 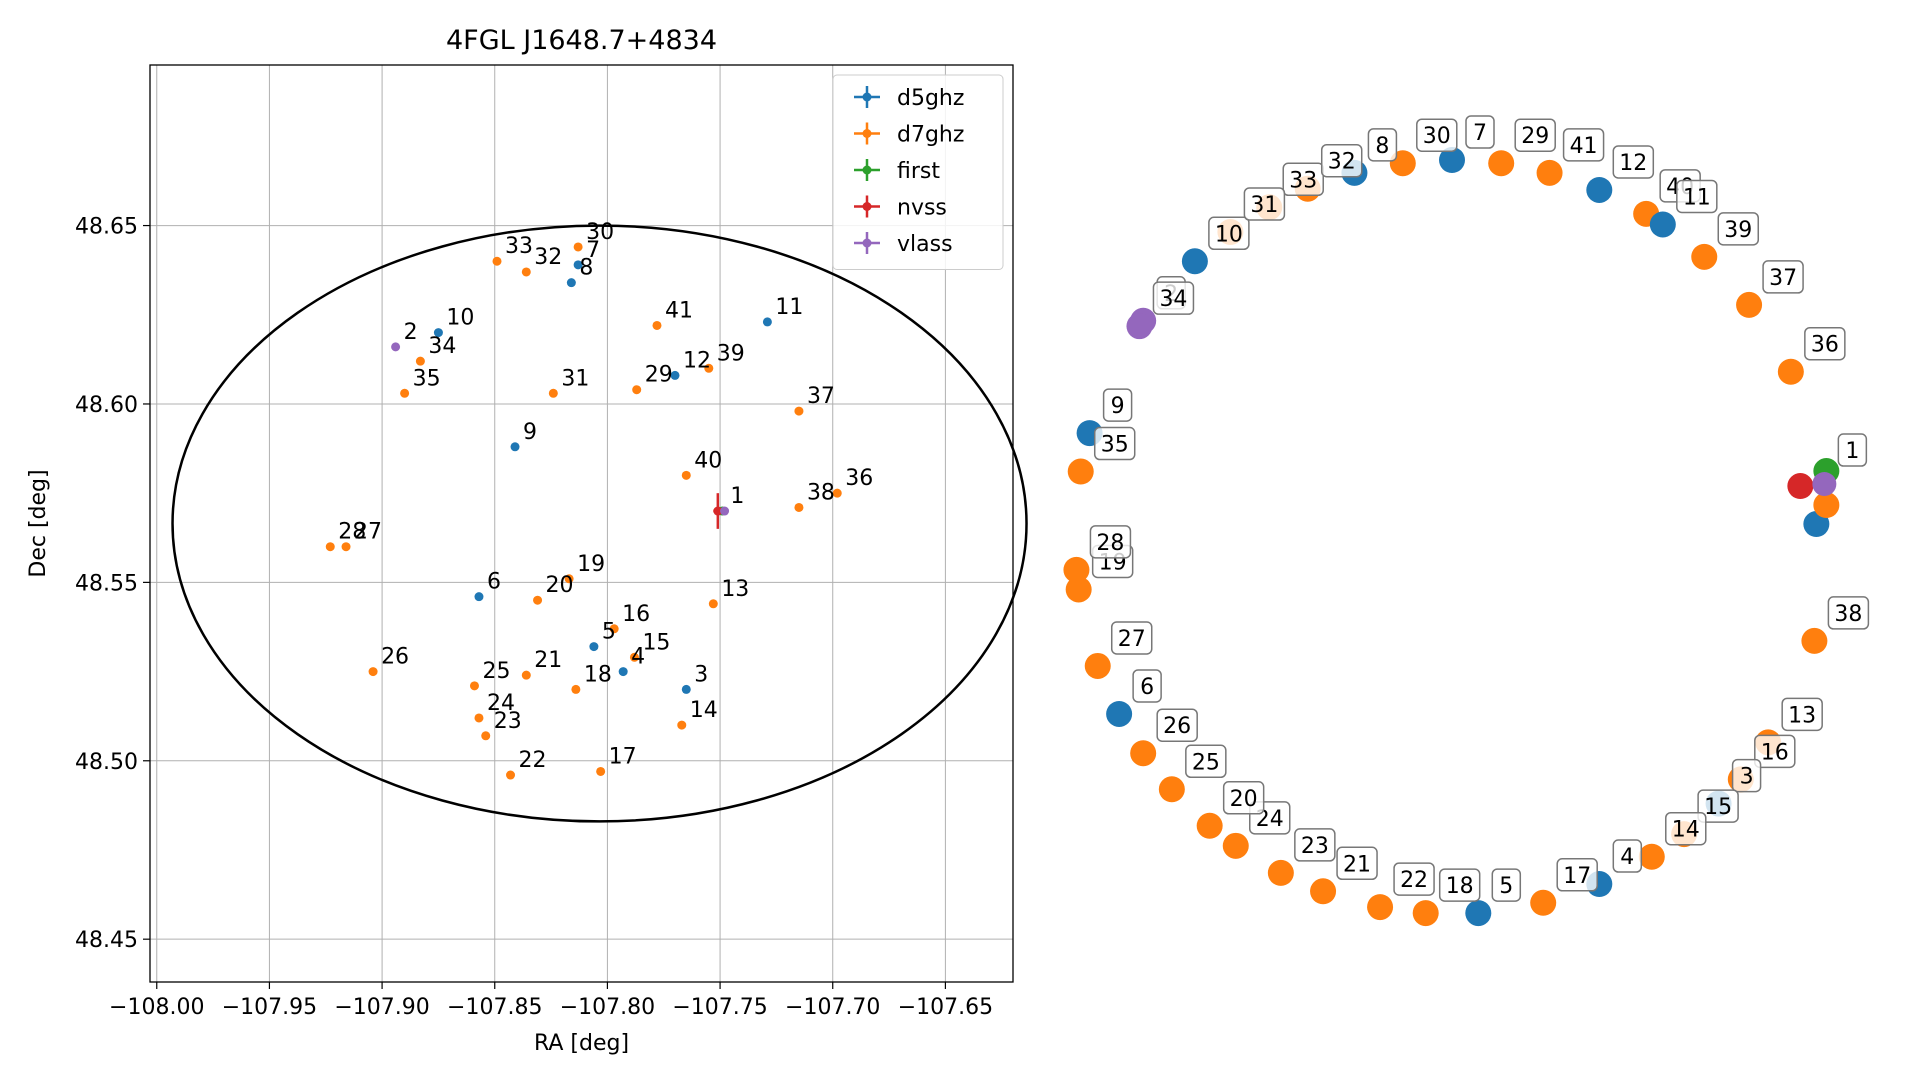 What do you see at coordinates (1229, 233) in the screenshot?
I see `ring-label-box: 10` at bounding box center [1229, 233].